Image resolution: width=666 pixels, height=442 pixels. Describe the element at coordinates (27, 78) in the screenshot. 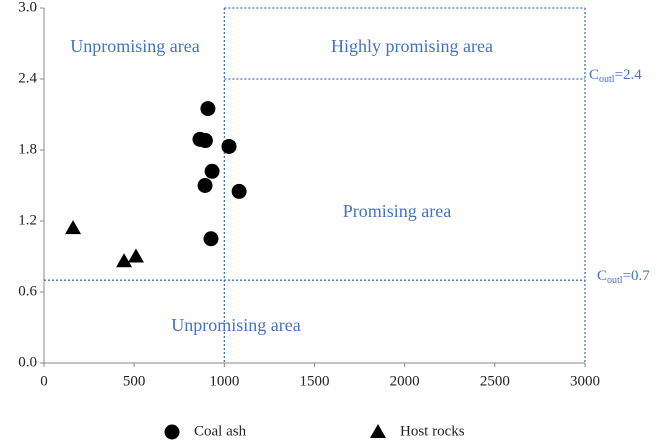

I see `y-tick-label: 2.4` at that location.